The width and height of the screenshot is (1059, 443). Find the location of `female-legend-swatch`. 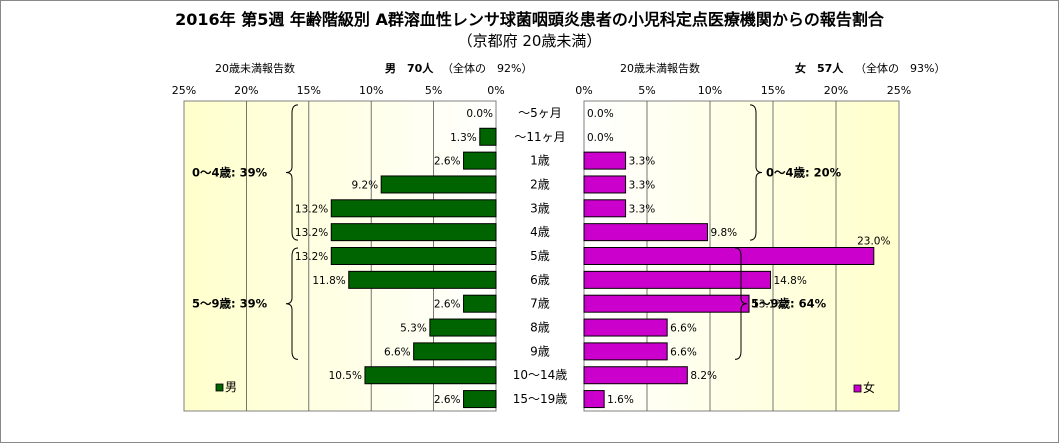

female-legend-swatch is located at coordinates (857, 388).